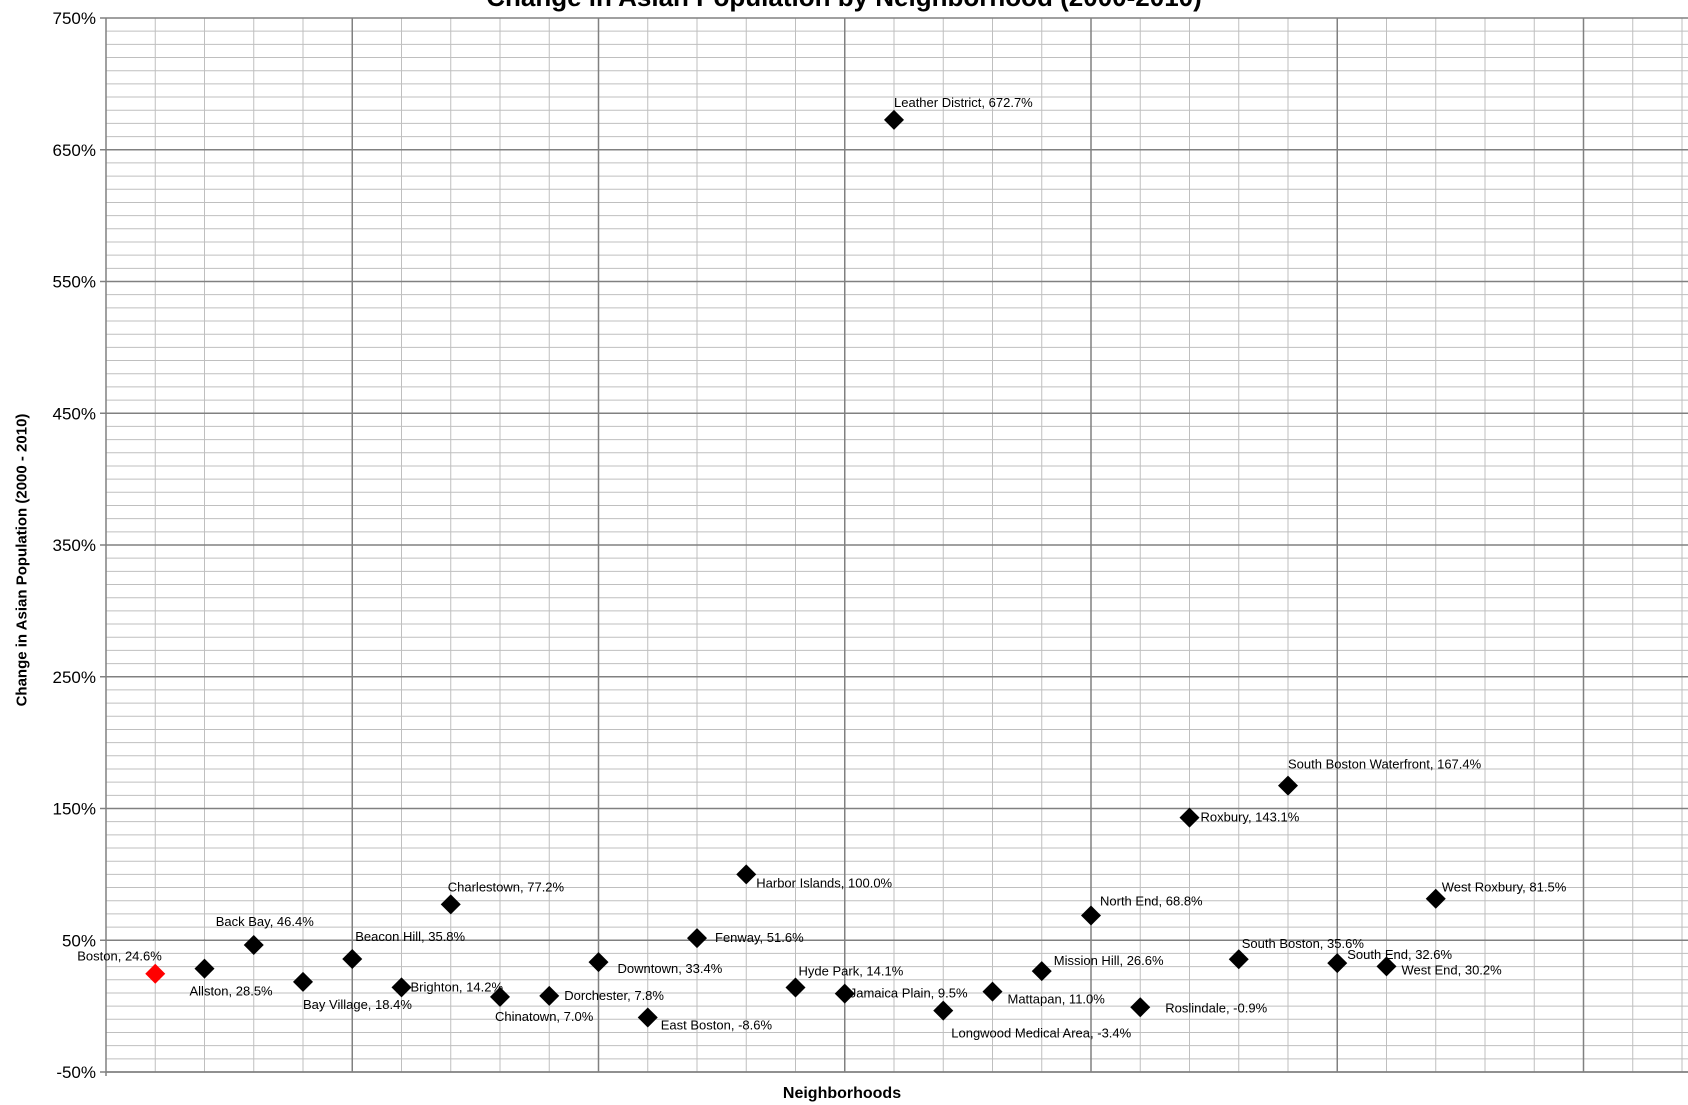 The image size is (1688, 1105). I want to click on data-label: South Boston, 35.6%, so click(1303, 943).